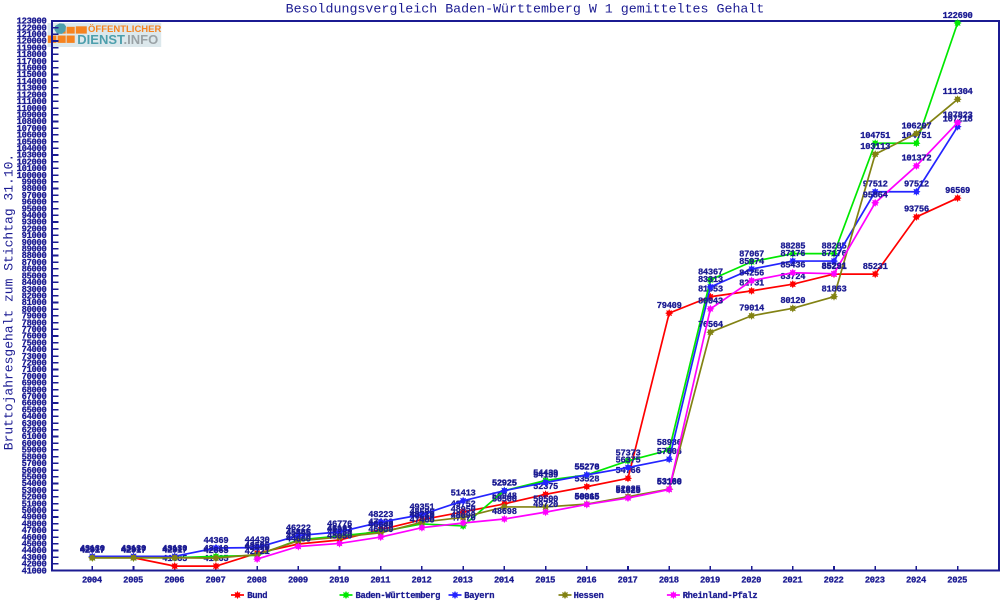 Image resolution: width=1000 pixels, height=600 pixels. What do you see at coordinates (174, 580) in the screenshot?
I see `svg-text: 2006` at bounding box center [174, 580].